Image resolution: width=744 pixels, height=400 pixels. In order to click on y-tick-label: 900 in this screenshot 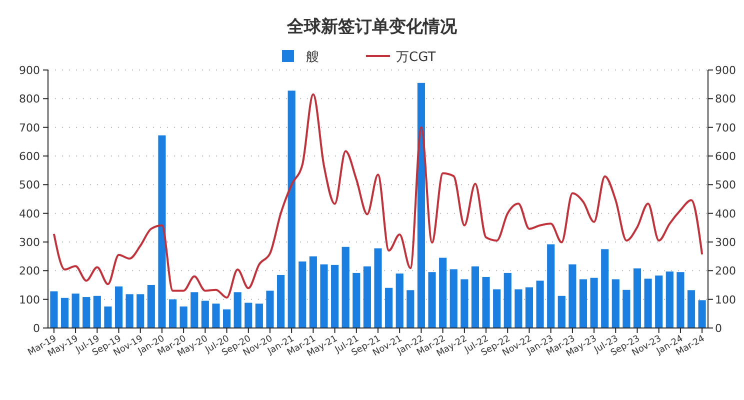, I will do `click(29, 70)`.